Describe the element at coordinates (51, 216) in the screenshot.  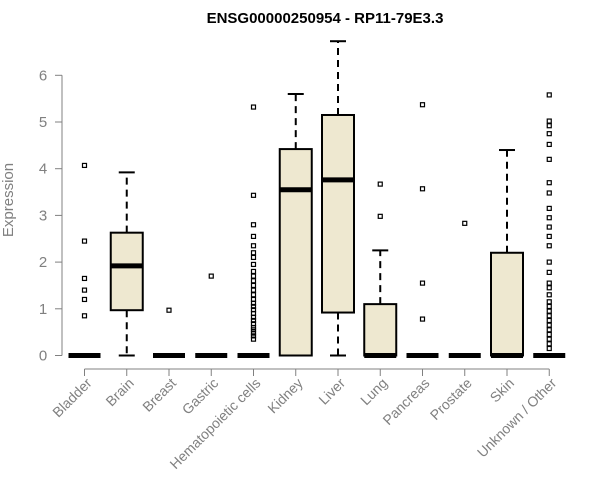
I see `y-axis: 0 1 2 3 4 5 6` at that location.